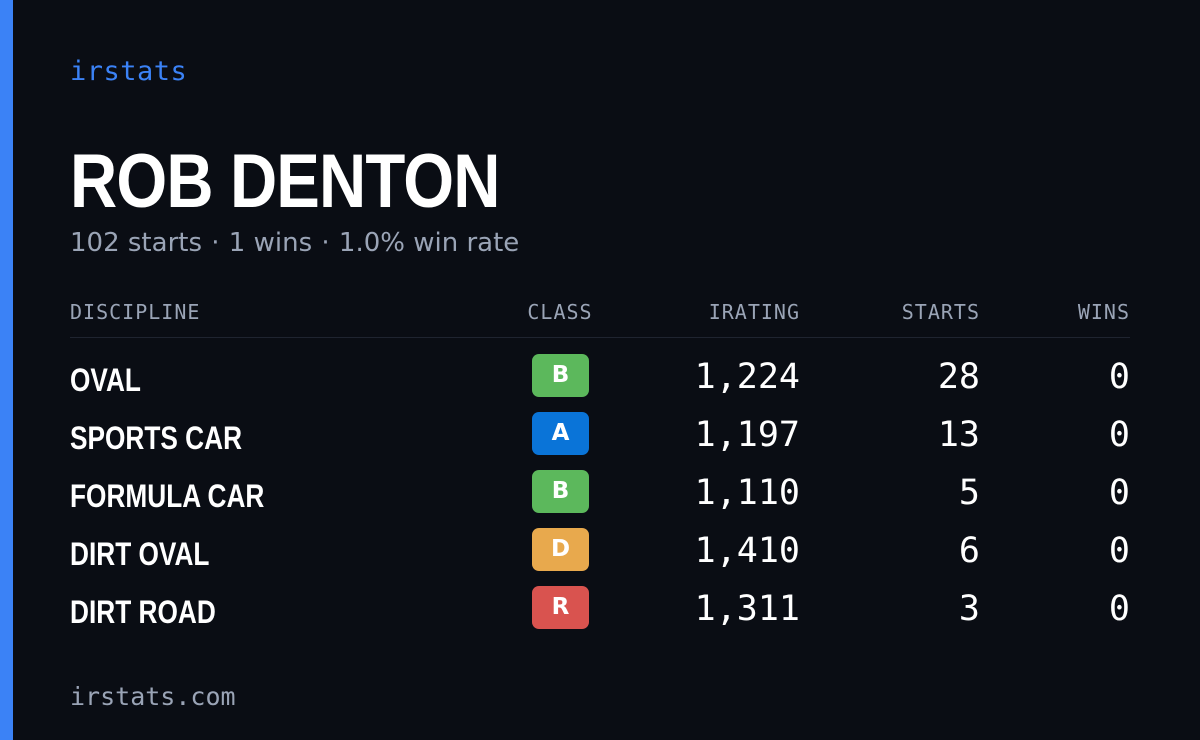  Describe the element at coordinates (143, 612) in the screenshot. I see `discipline-name: DIRT ROAD` at that location.